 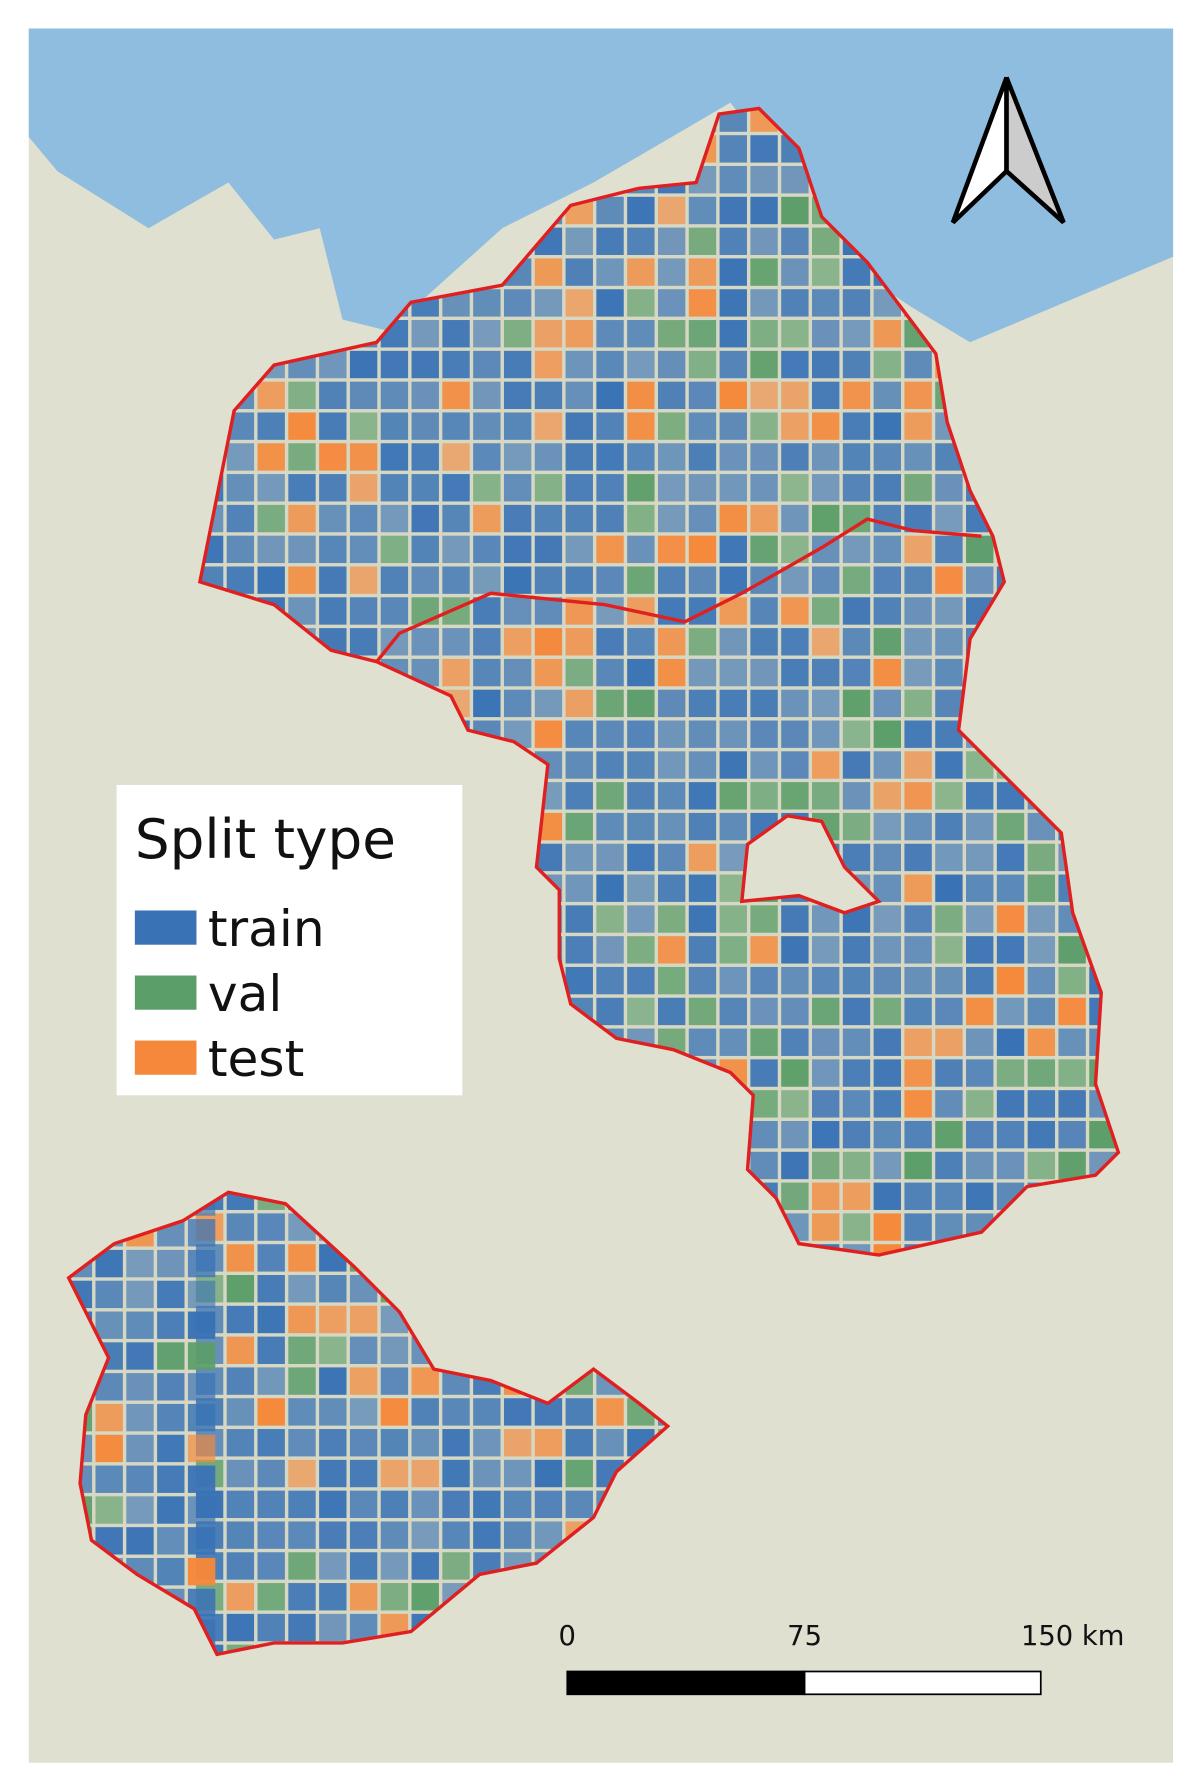 What do you see at coordinates (1008, 150) in the screenshot?
I see `north-arrow` at bounding box center [1008, 150].